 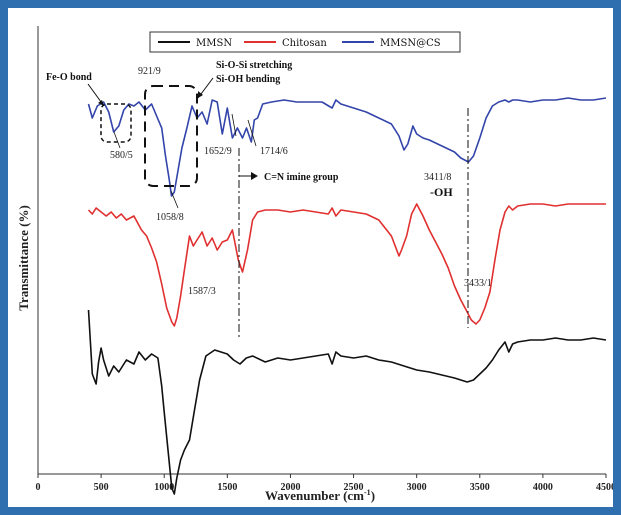 What do you see at coordinates (200, 94) in the screenshot?
I see `si-o-si-arrowhead` at bounding box center [200, 94].